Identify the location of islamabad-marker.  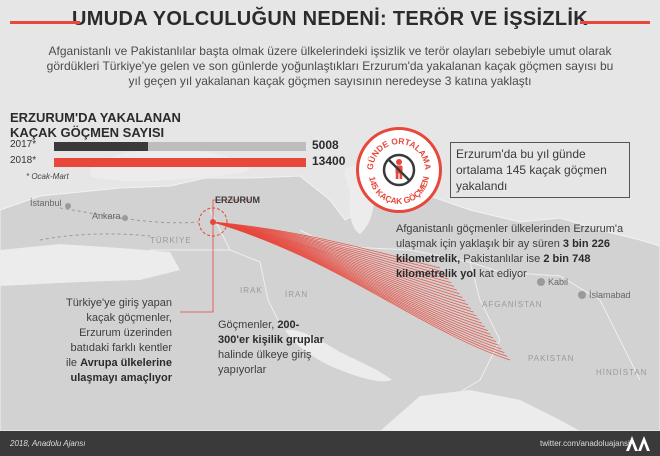
(582, 295).